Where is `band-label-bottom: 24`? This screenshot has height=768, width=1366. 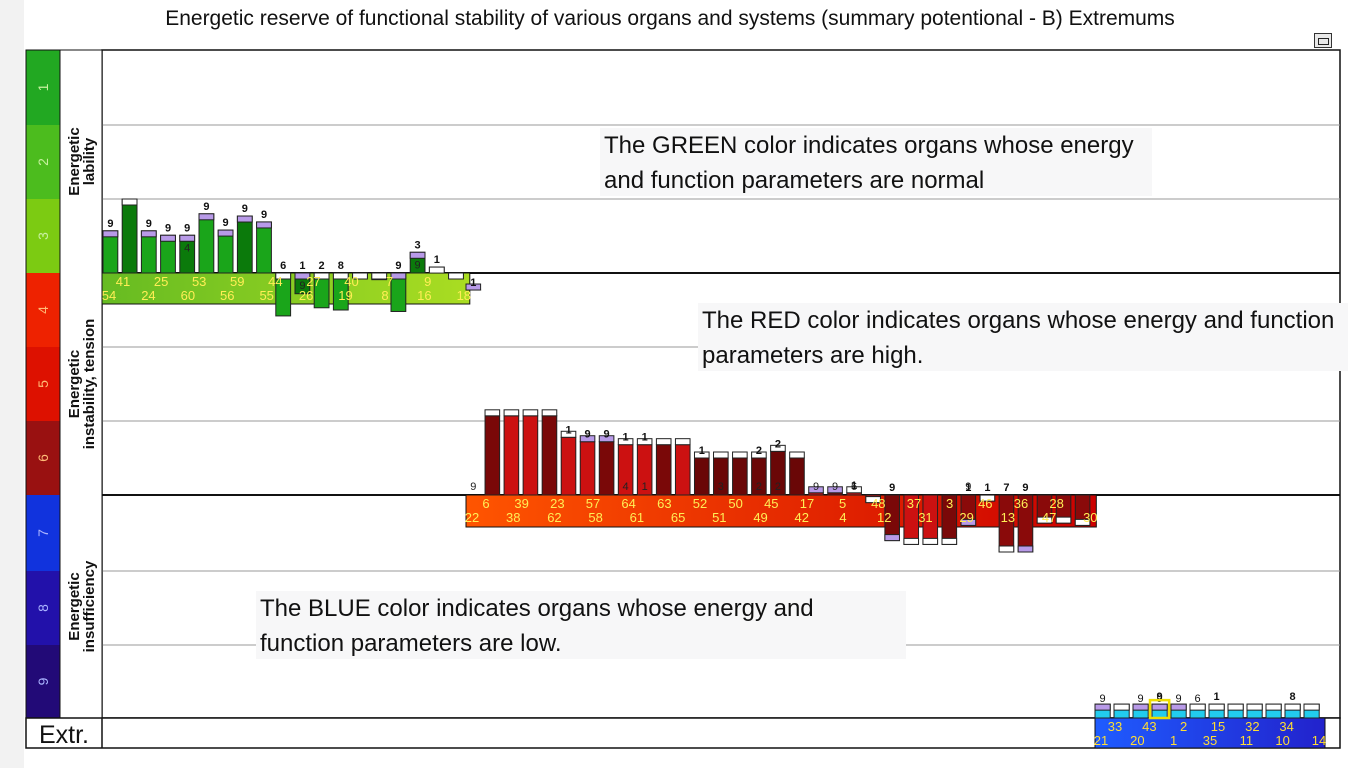
band-label-bottom: 24 is located at coordinates (148, 295).